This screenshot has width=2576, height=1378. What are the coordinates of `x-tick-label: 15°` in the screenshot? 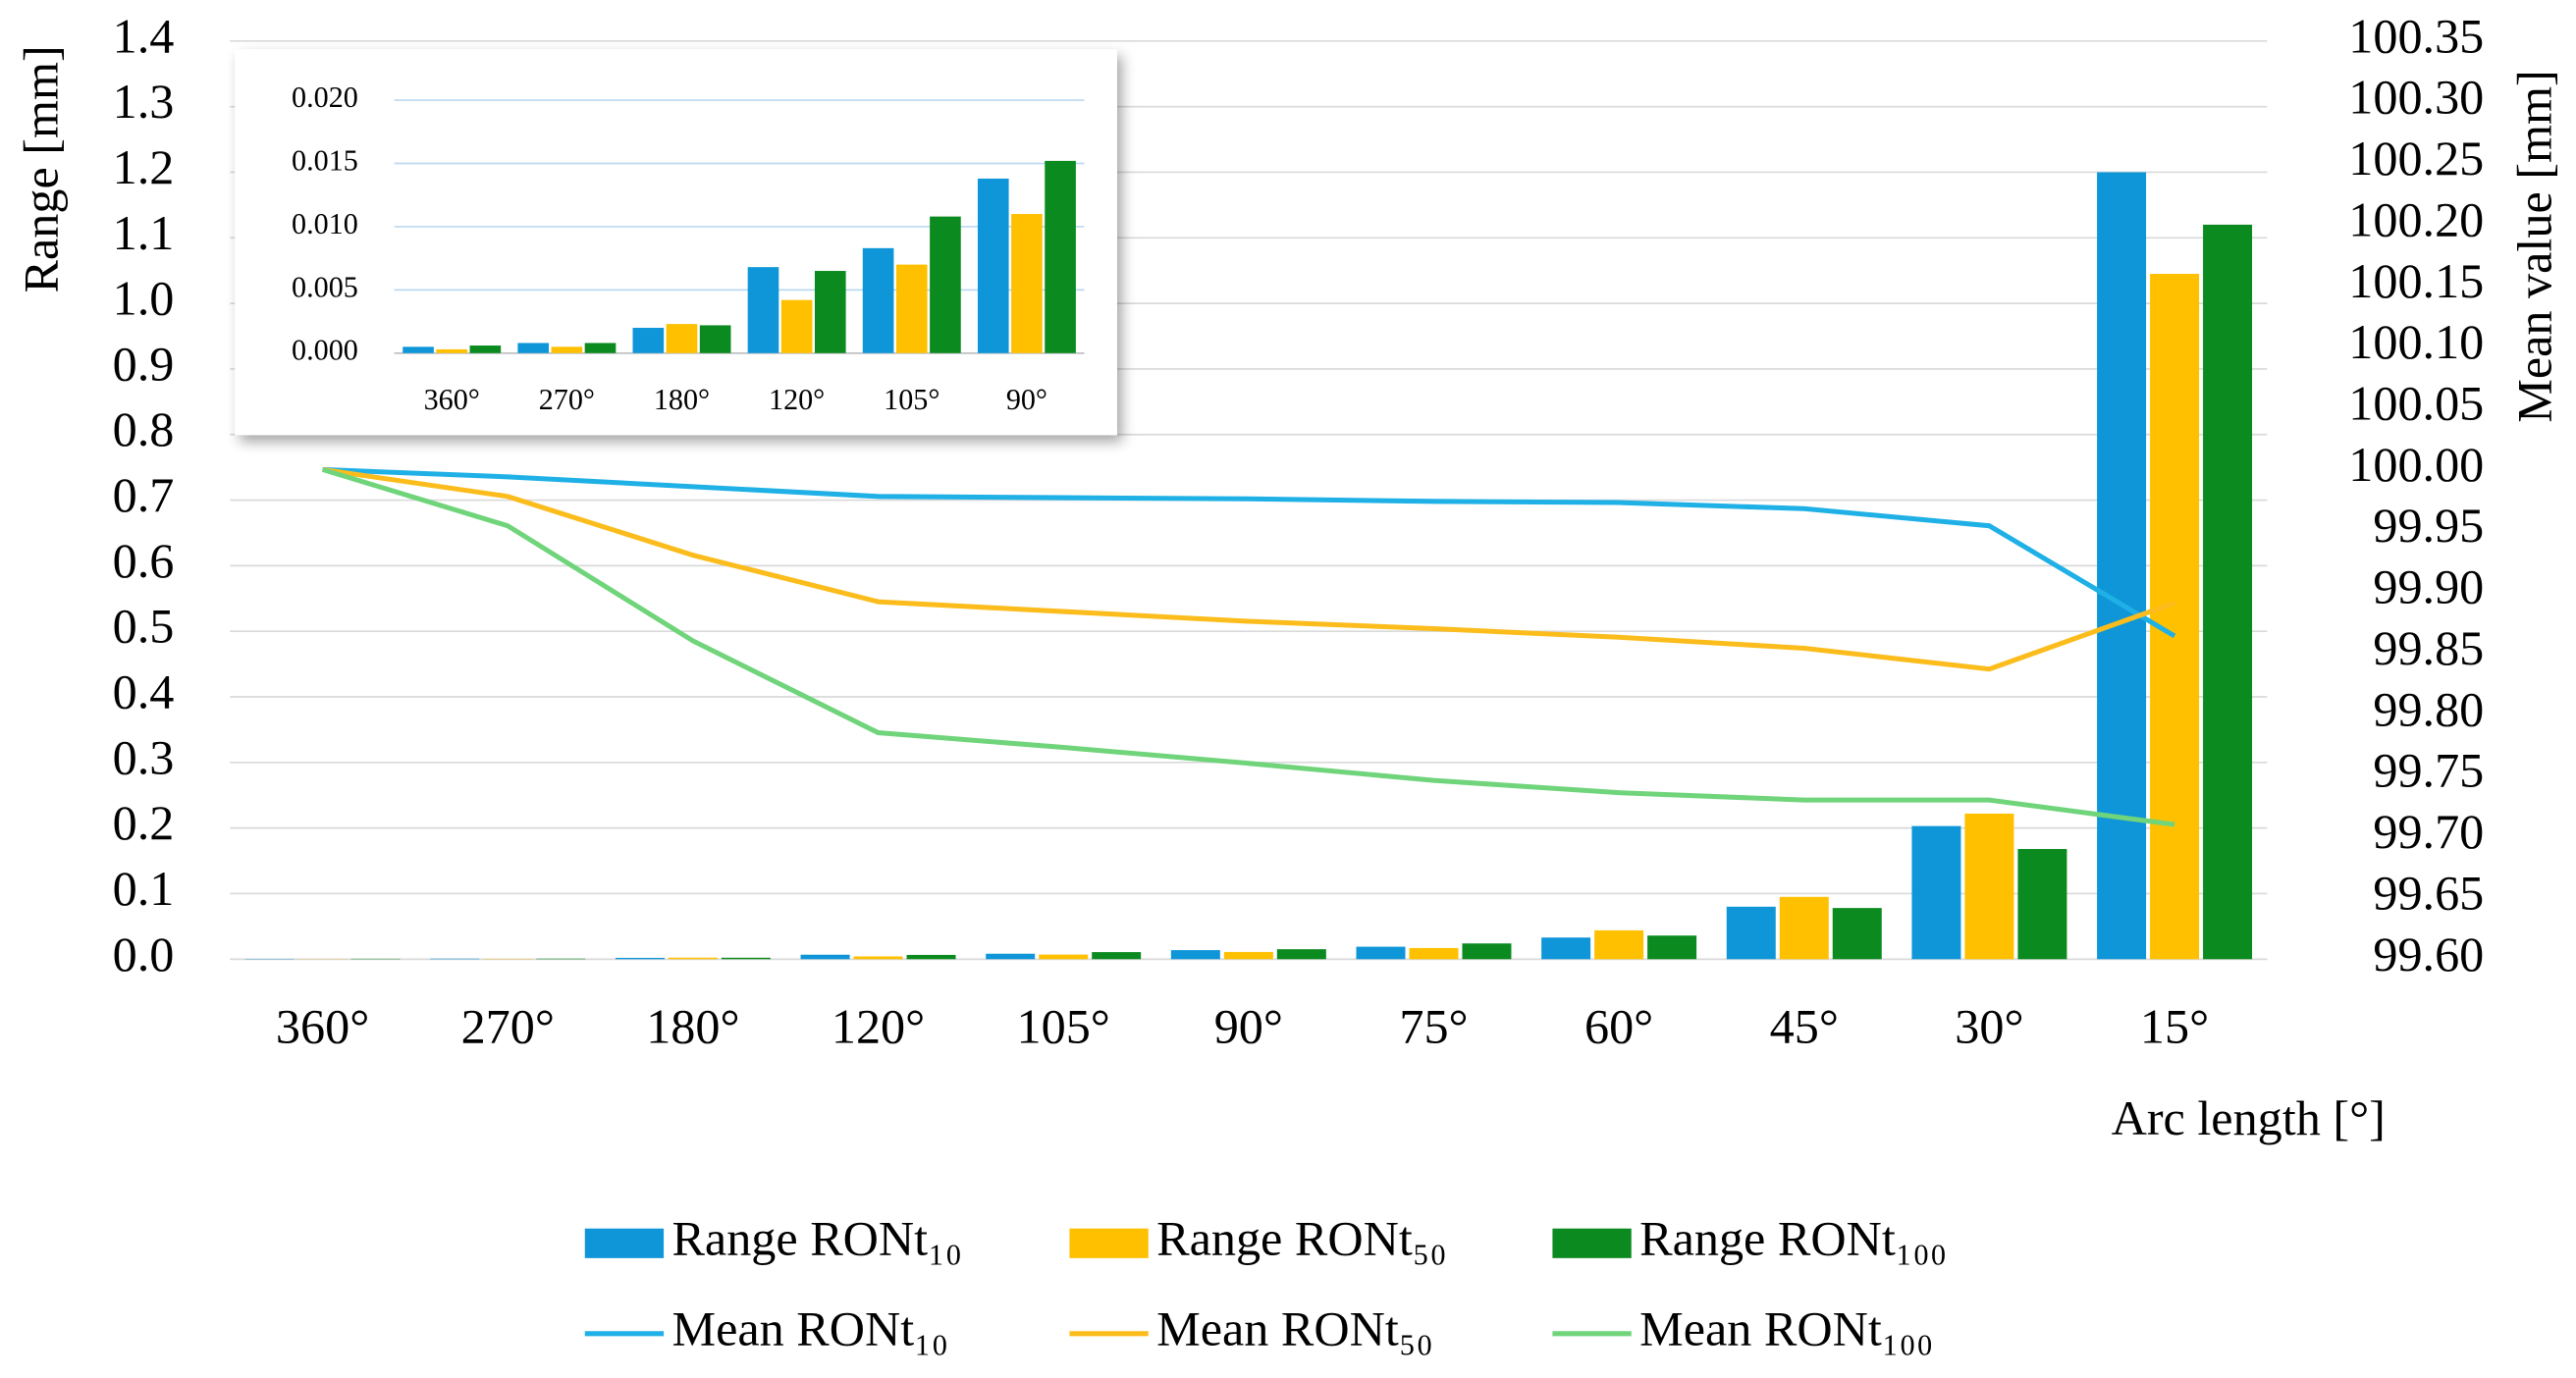 It's located at (2174, 1025).